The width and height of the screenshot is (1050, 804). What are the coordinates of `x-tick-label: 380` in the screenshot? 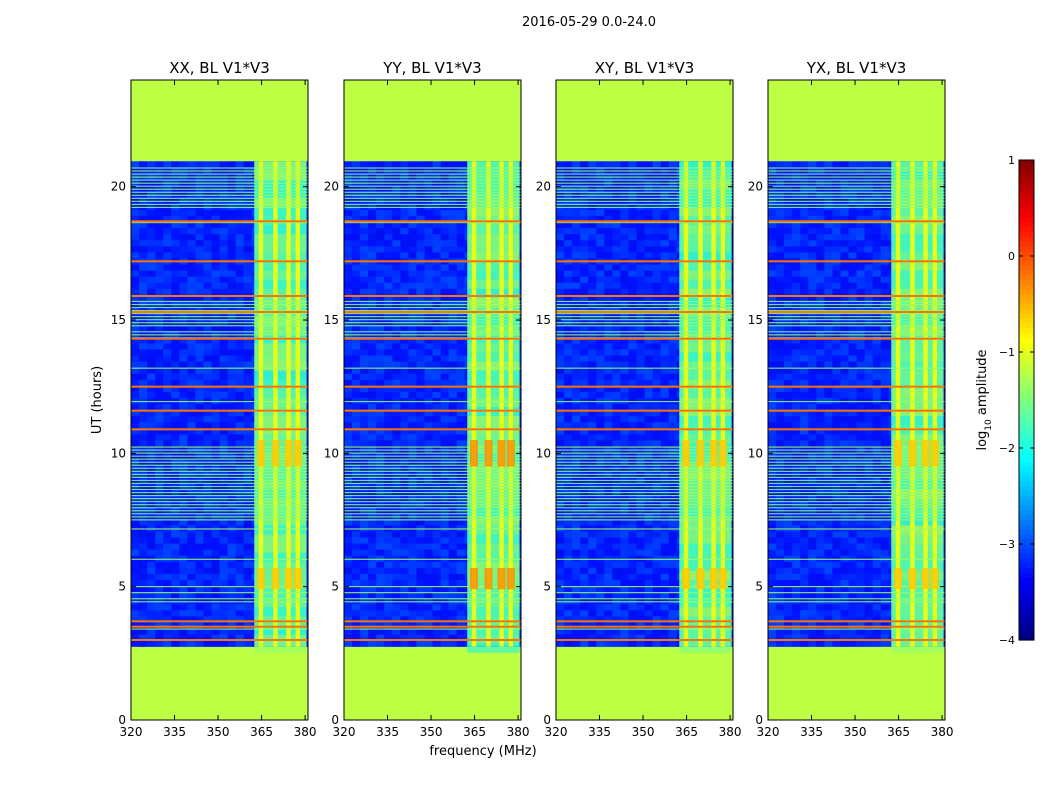 It's located at (305, 732).